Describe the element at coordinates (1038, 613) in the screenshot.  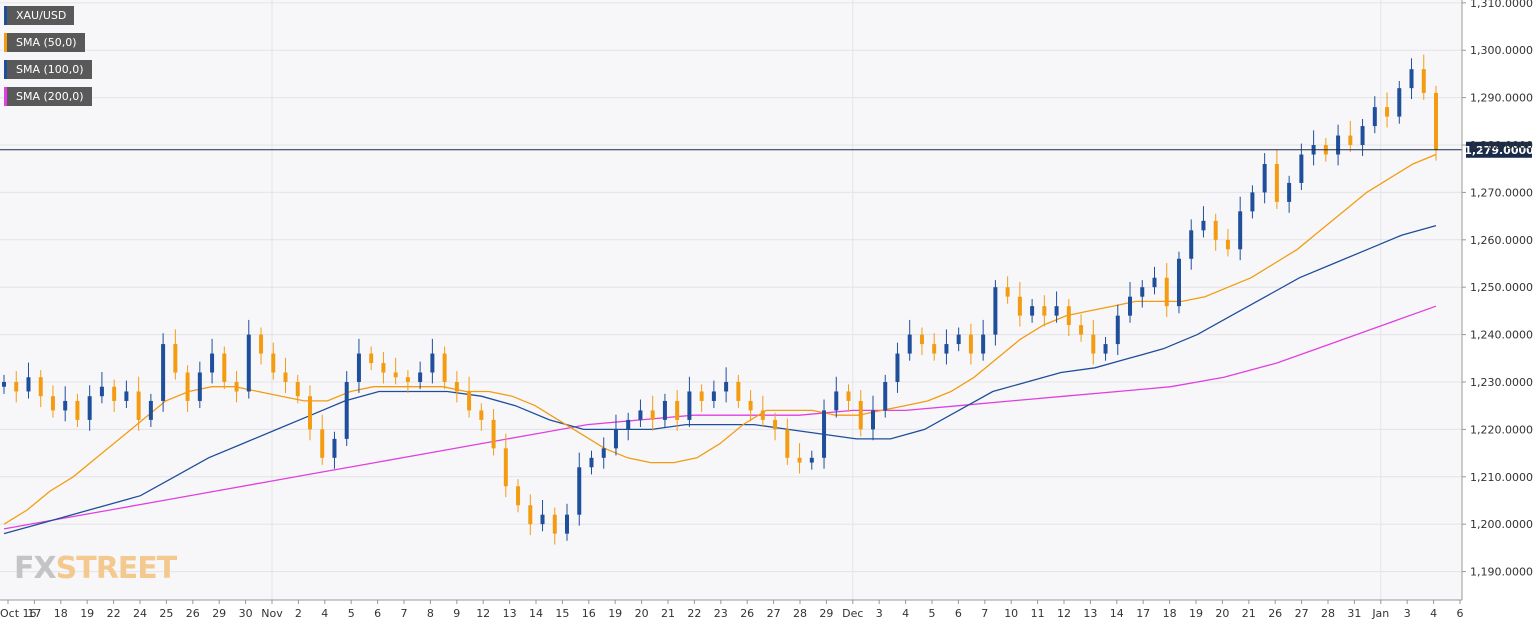
I see `x-tick-label: 11` at that location.